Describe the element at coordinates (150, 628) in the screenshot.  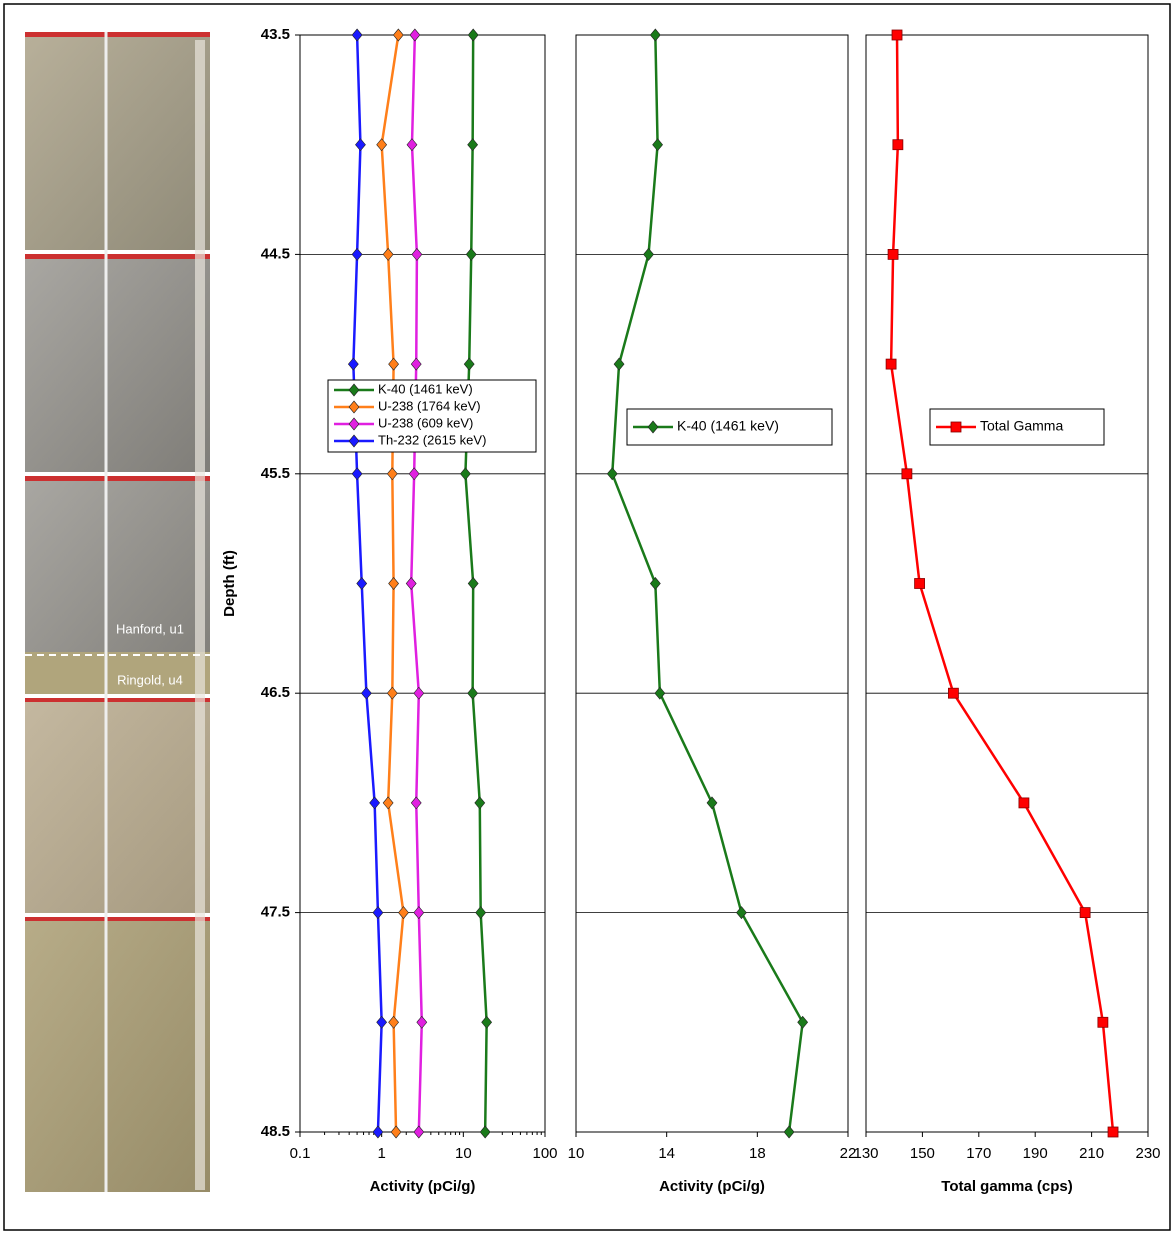
I see `unit-label: Hanford, u1` at that location.